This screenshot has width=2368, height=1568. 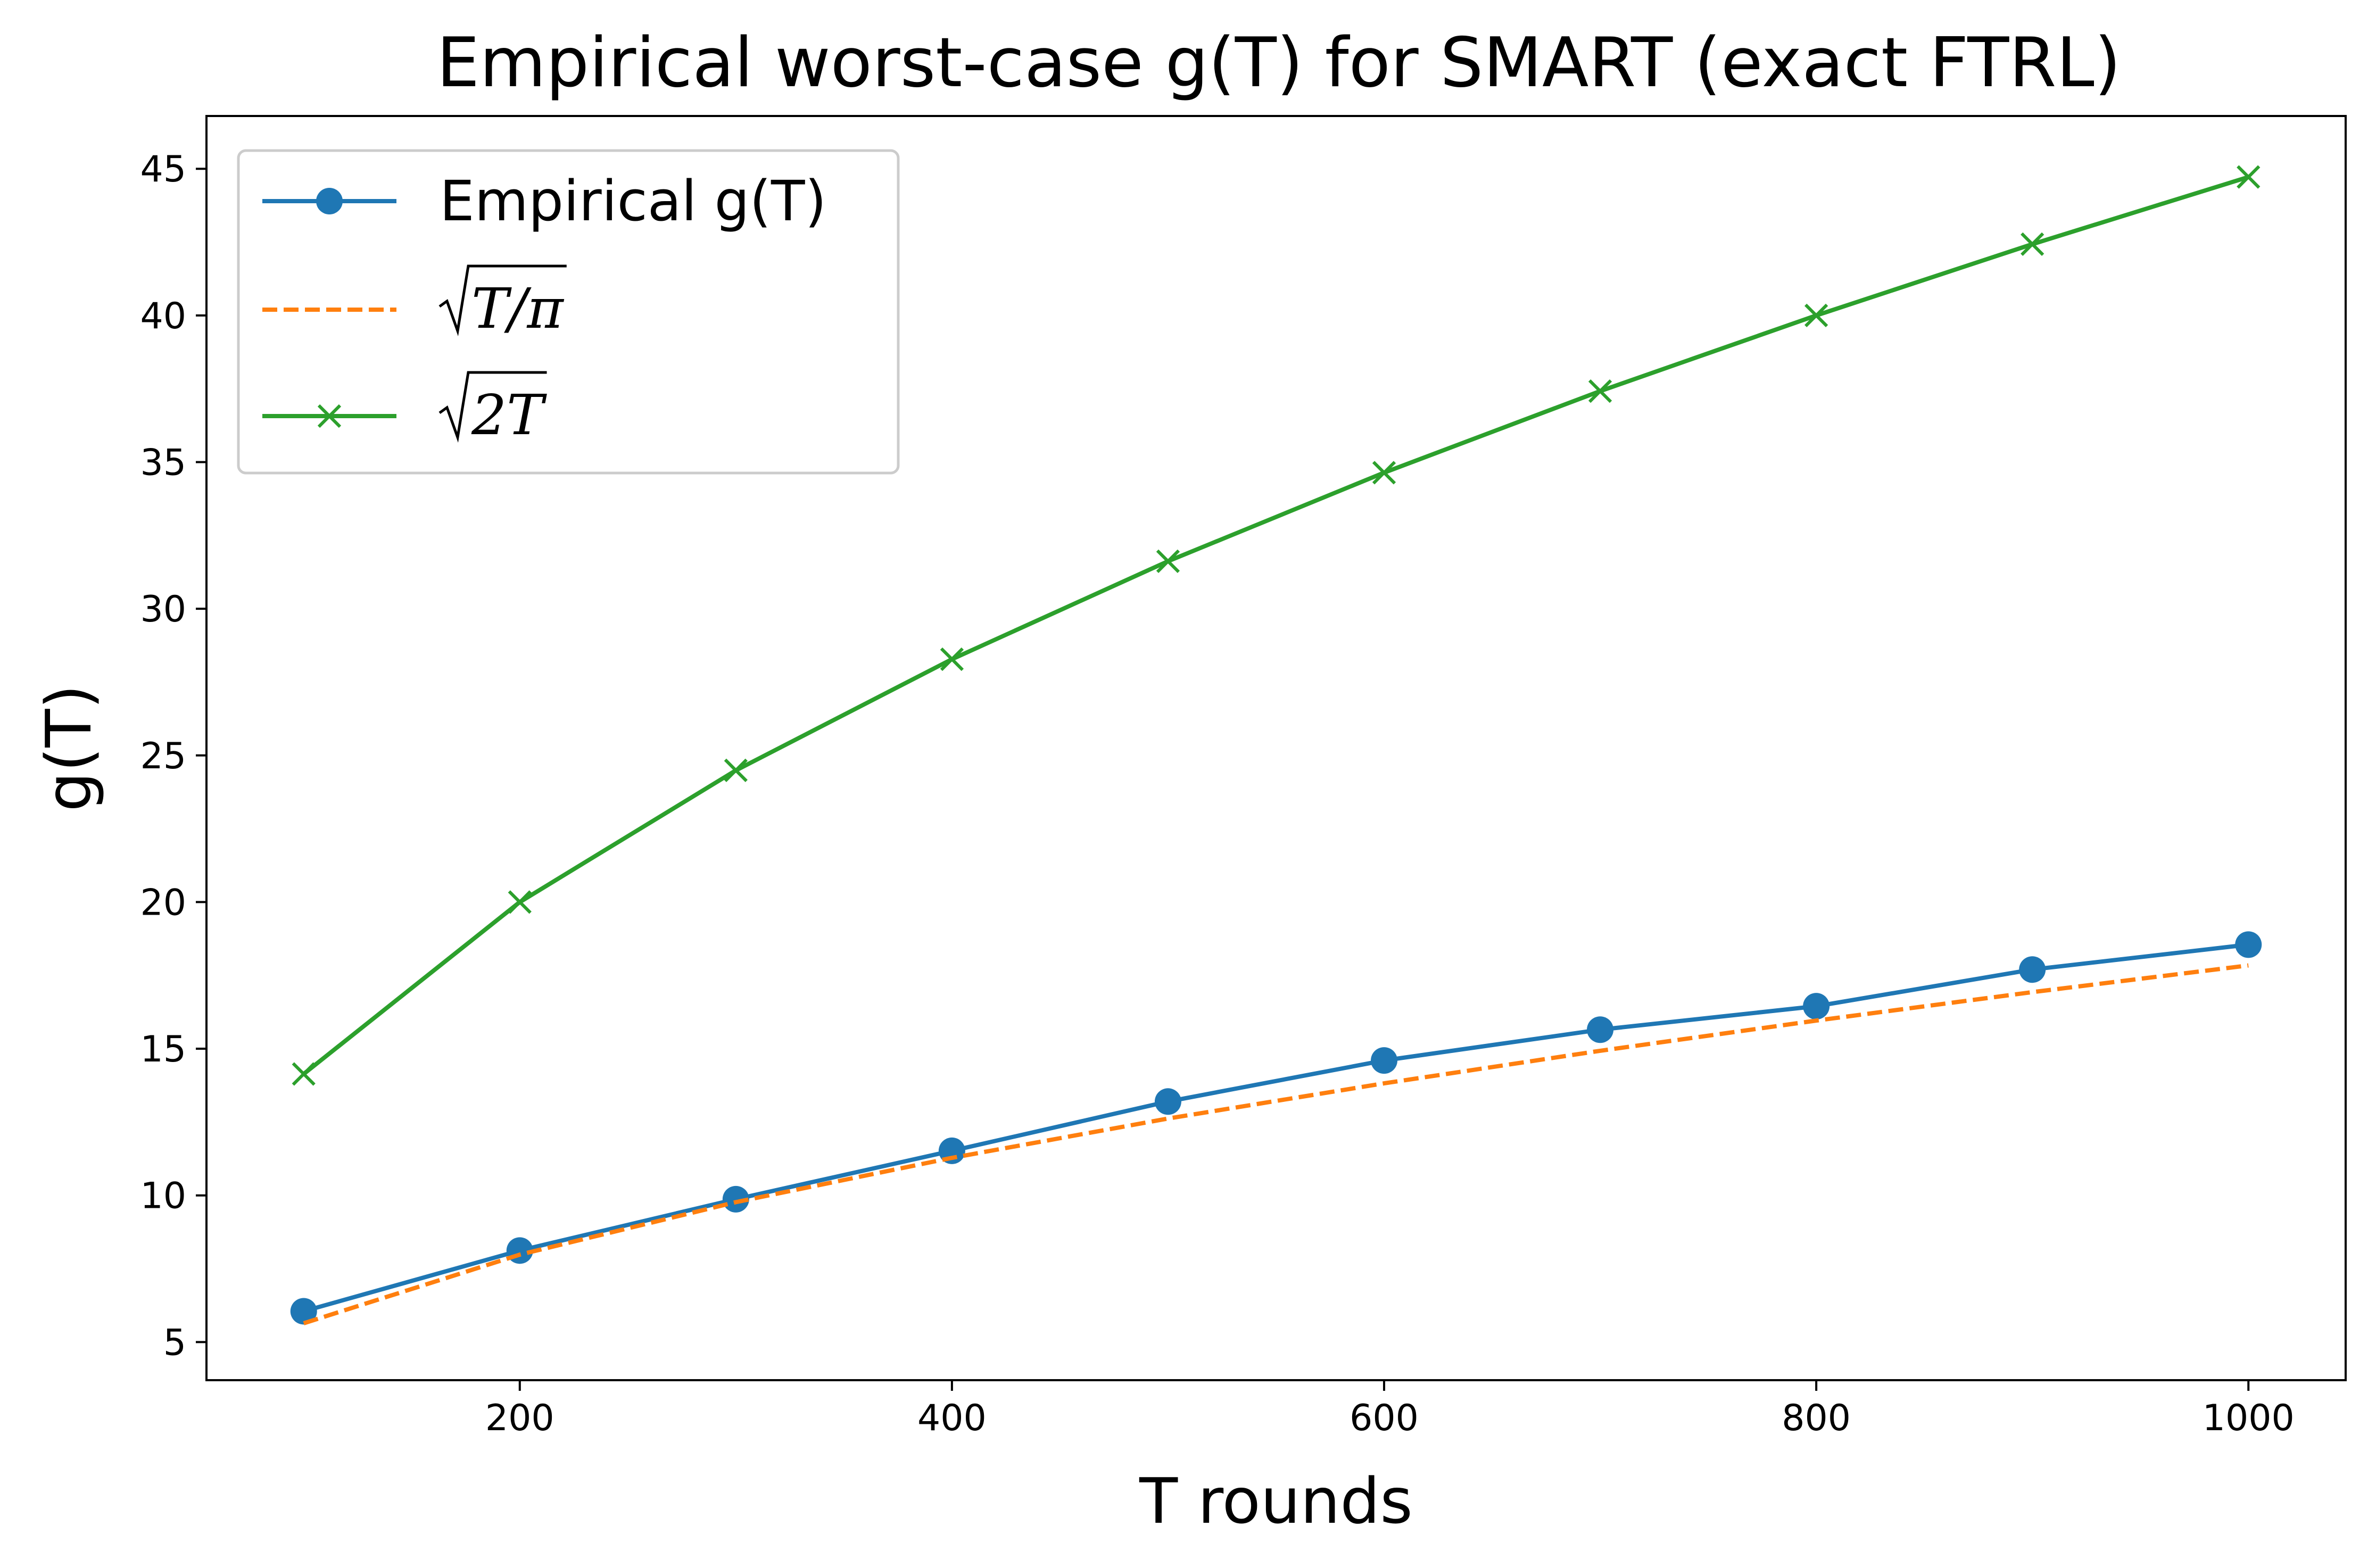 I want to click on legend-label: 2T, so click(x=509, y=415).